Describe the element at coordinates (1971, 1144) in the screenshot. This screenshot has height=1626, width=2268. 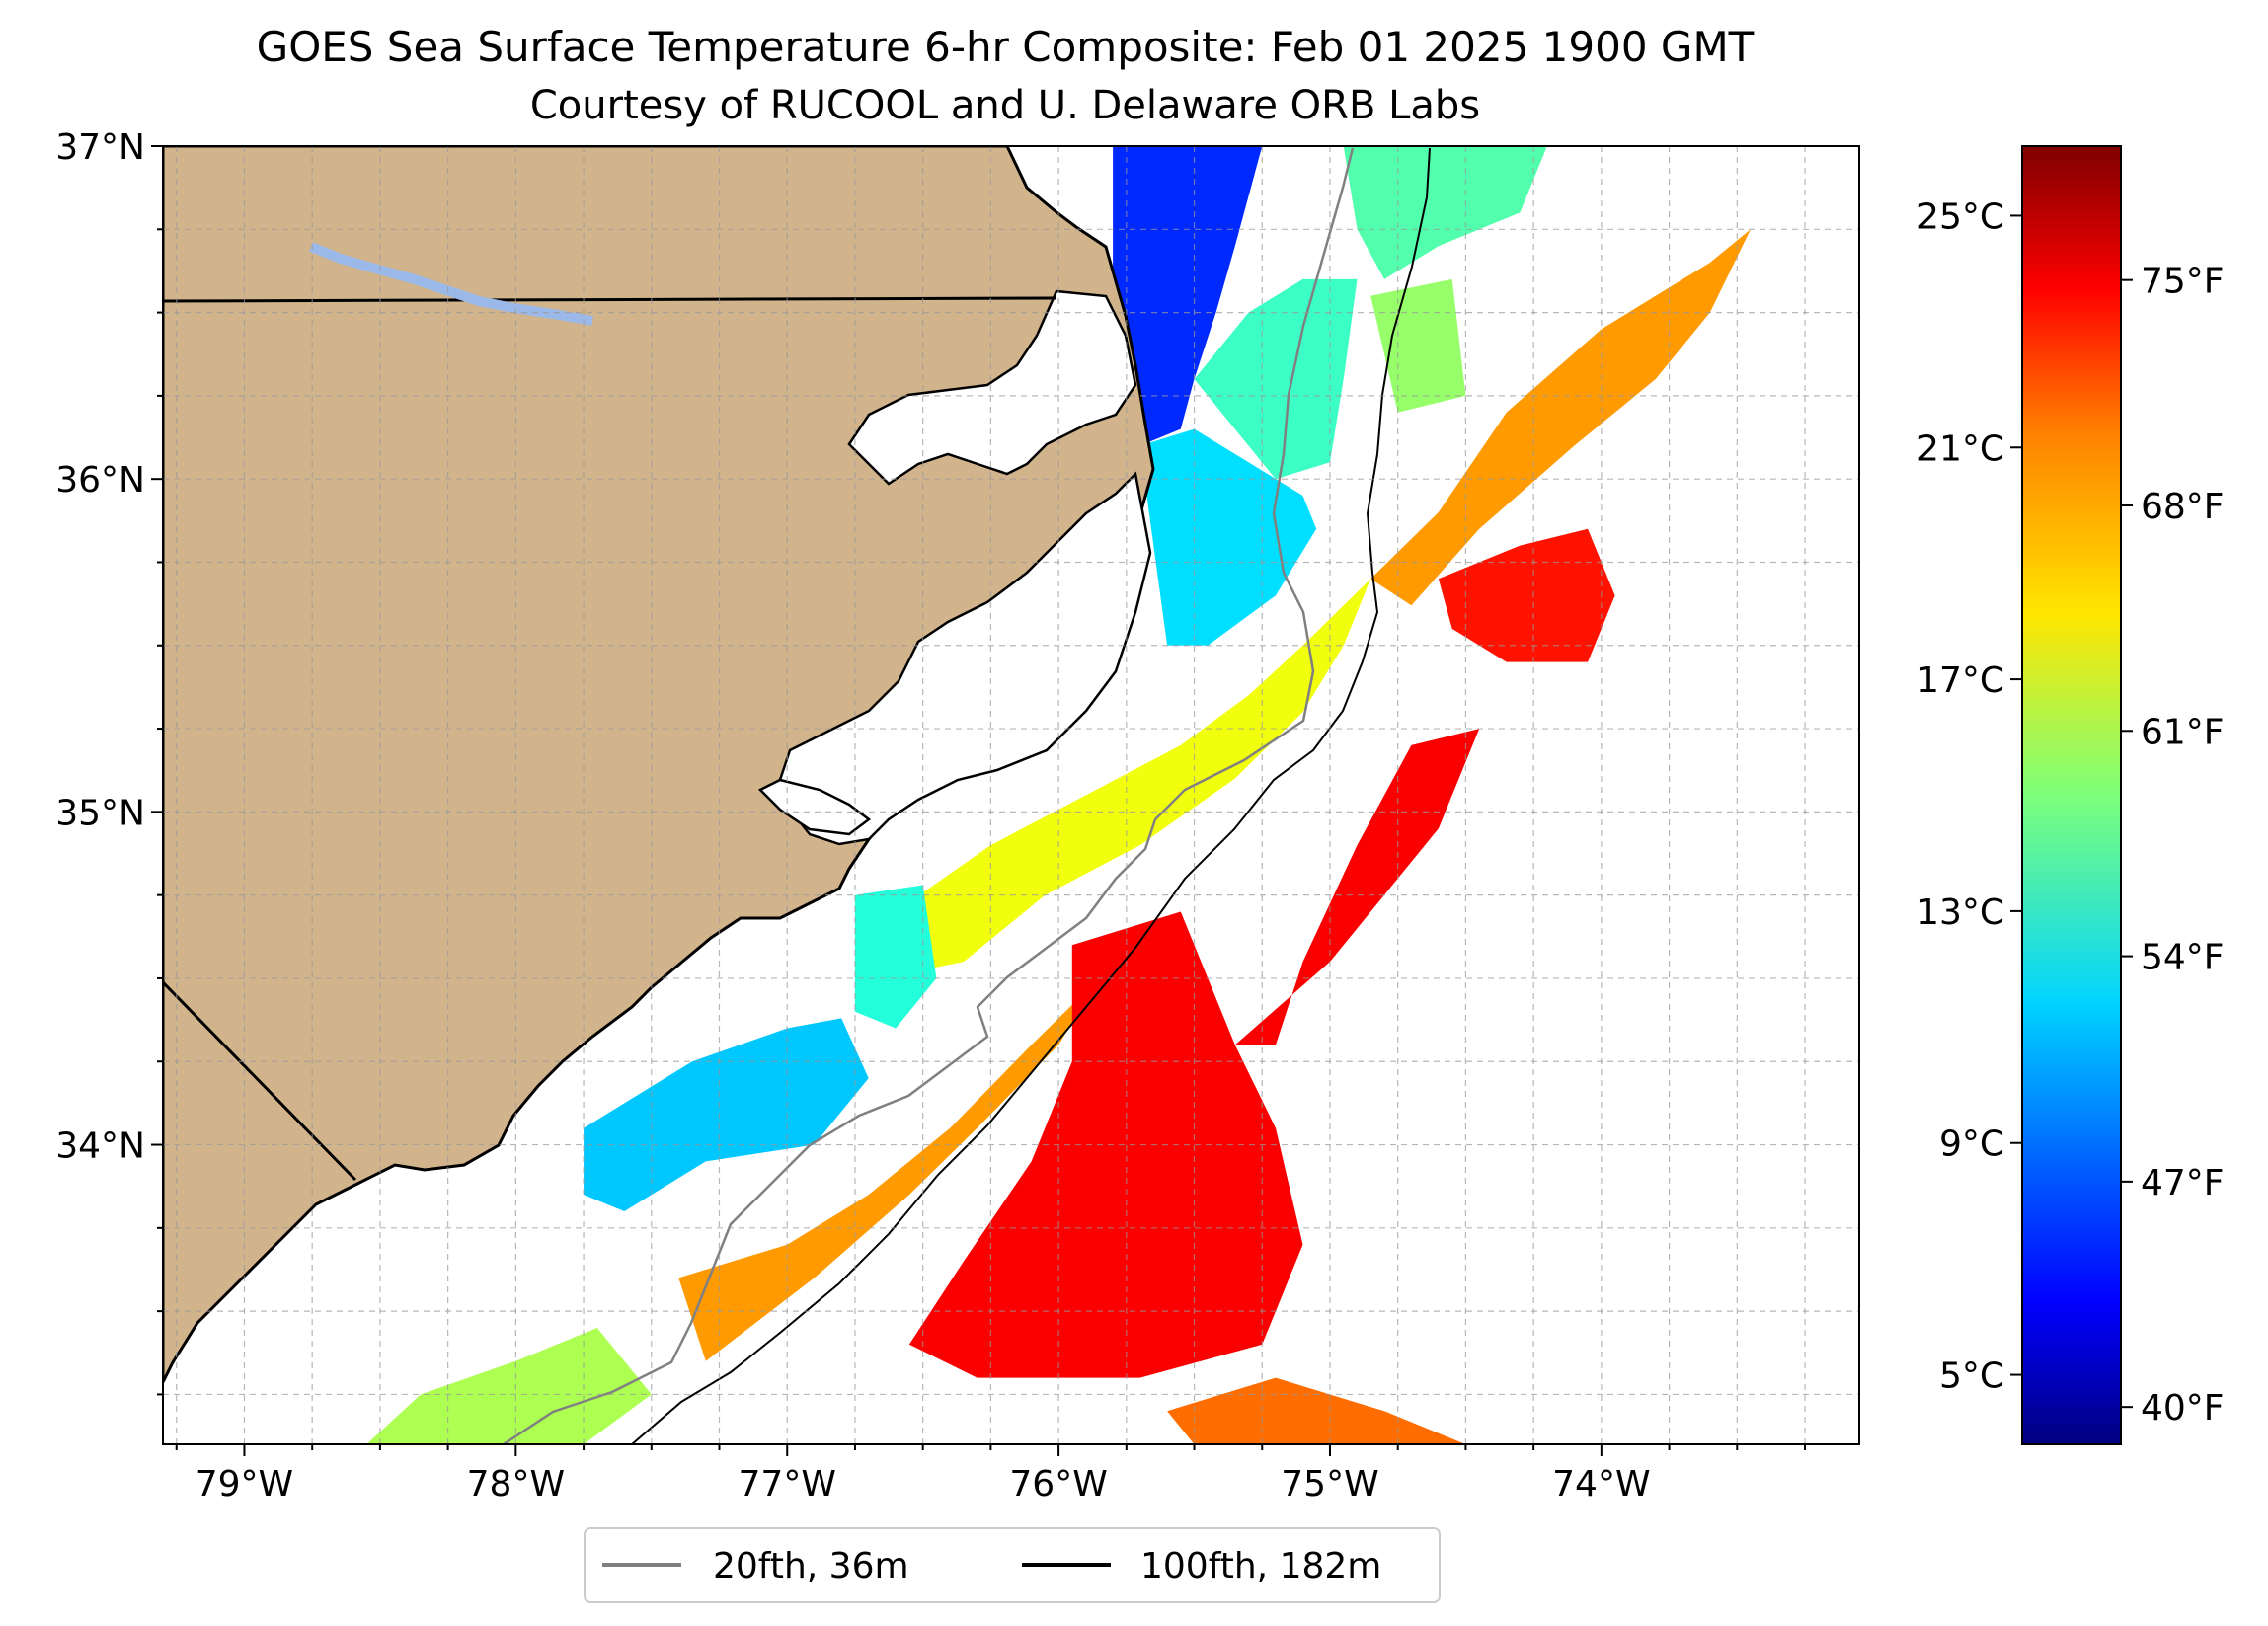
I see `colorbar-celsius-label: 9°C` at that location.